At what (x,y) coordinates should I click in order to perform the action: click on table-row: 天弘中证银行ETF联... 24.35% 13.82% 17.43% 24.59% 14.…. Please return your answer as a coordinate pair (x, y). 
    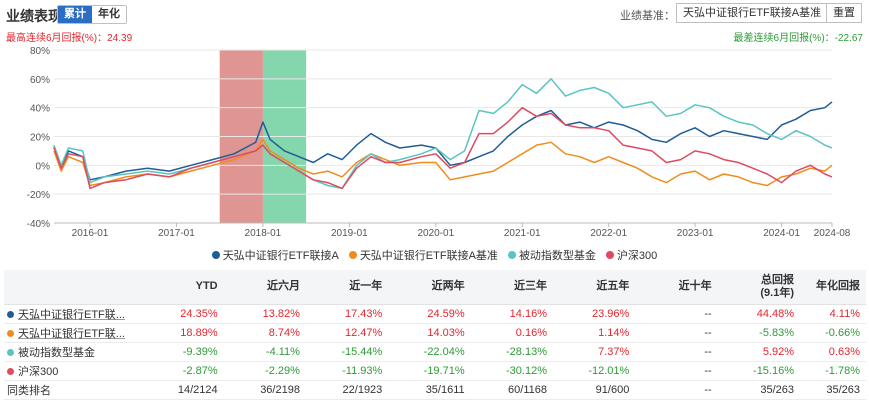
    Looking at the image, I should click on (435, 314).